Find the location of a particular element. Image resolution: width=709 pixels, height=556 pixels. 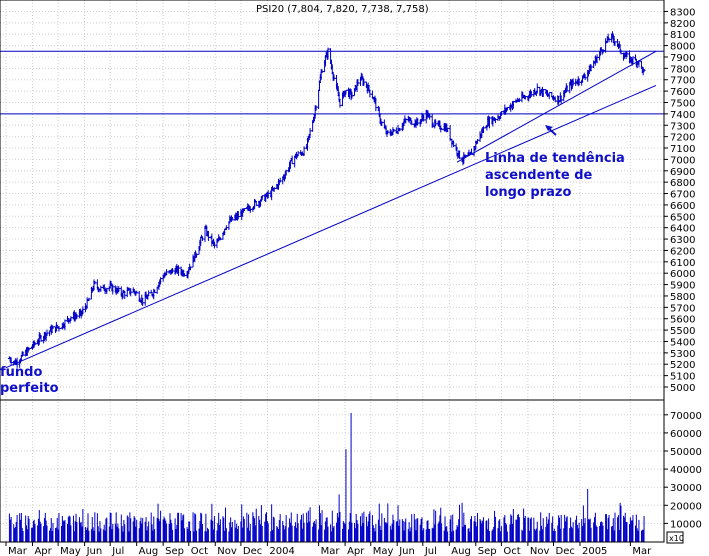

trendline is located at coordinates (556, 106).